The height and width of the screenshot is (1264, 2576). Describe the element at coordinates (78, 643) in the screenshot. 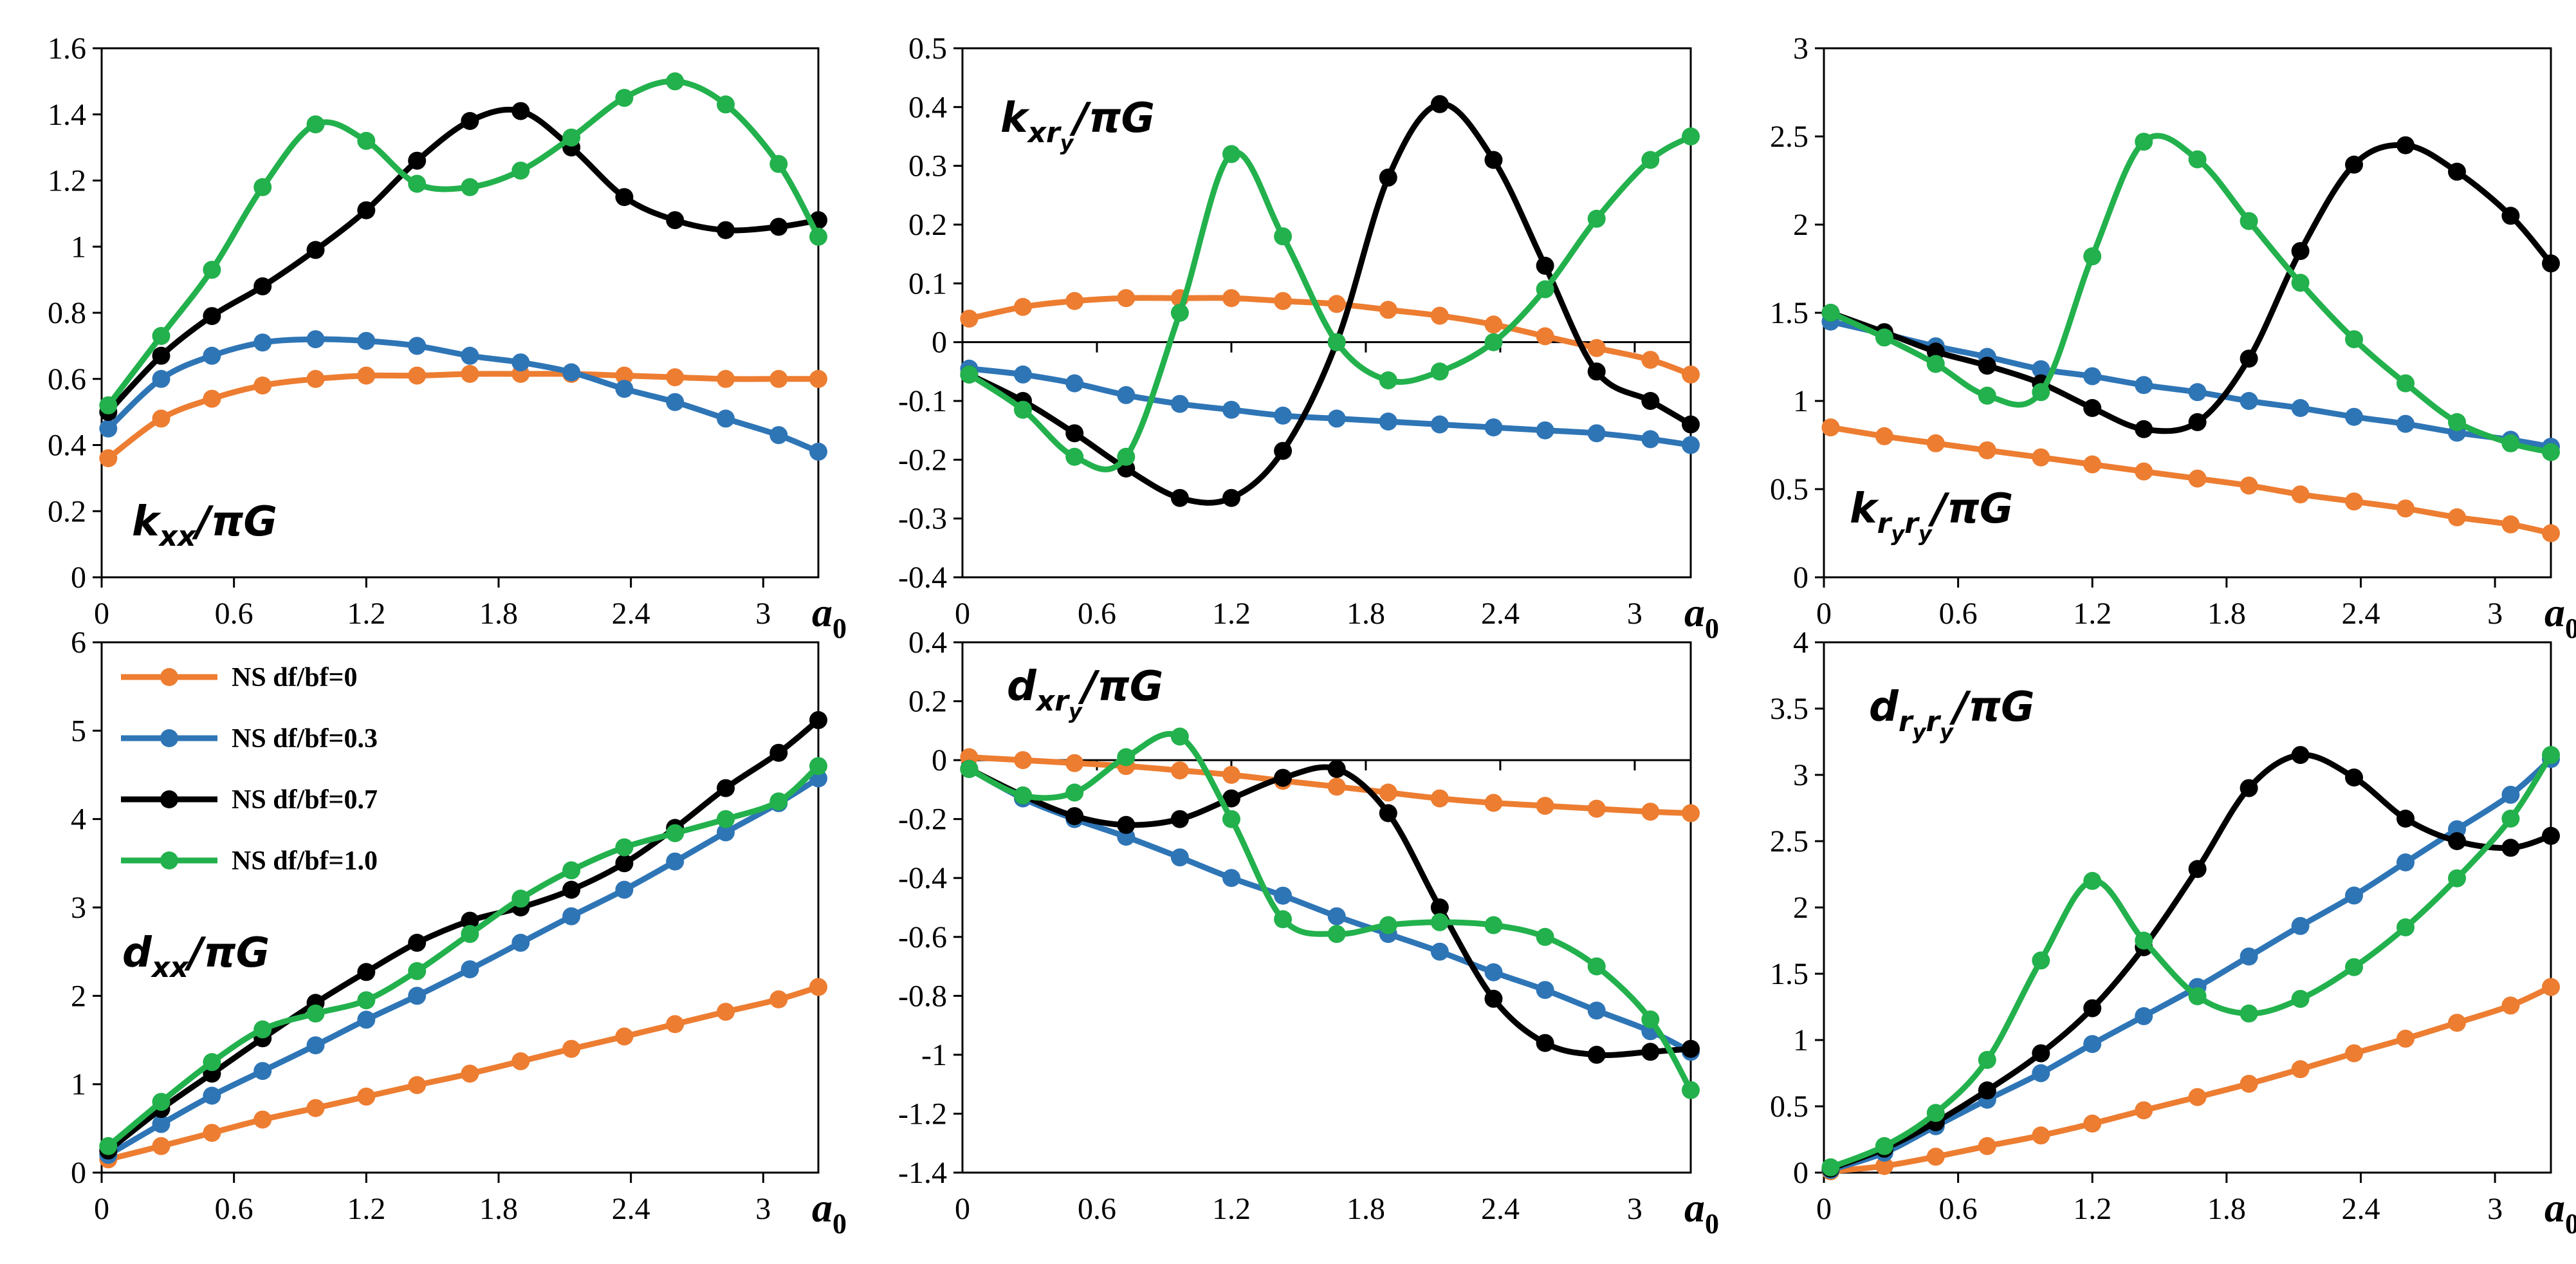

I see `y-tick-label: 6` at that location.